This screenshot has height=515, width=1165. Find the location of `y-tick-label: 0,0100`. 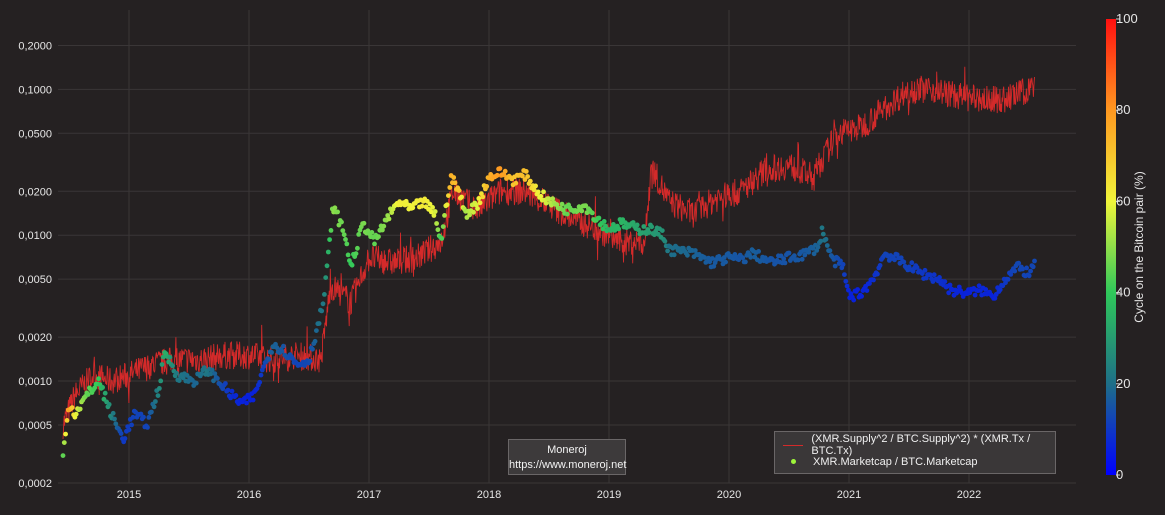

y-tick-label: 0,0100 is located at coordinates (35, 236).